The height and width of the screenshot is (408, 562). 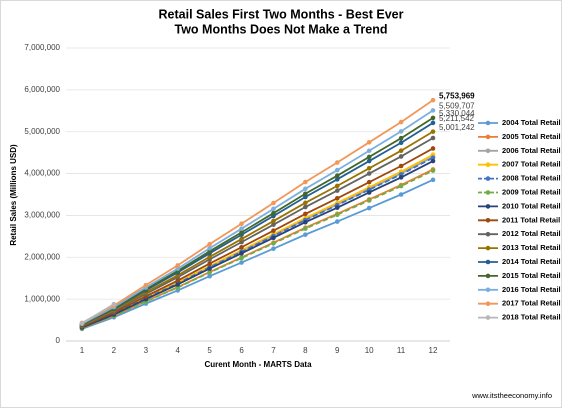 What do you see at coordinates (42, 131) in the screenshot?
I see `y-tick-label: 5,000,000` at bounding box center [42, 131].